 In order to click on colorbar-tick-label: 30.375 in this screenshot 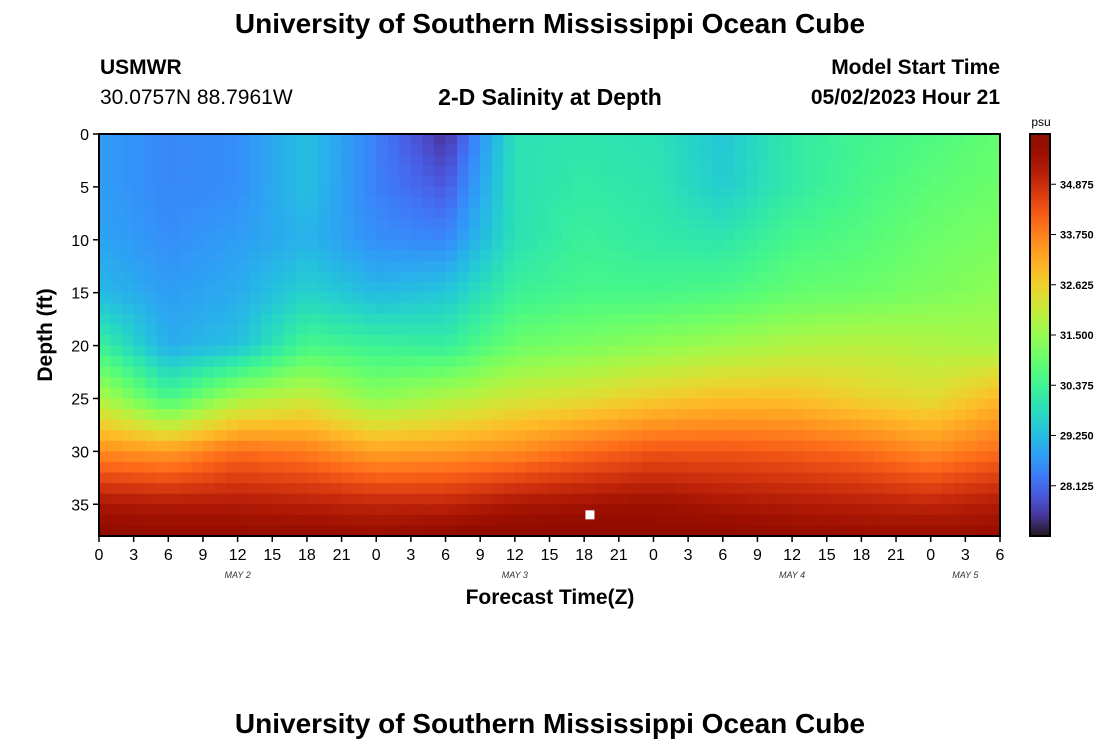, I will do `click(1077, 386)`.